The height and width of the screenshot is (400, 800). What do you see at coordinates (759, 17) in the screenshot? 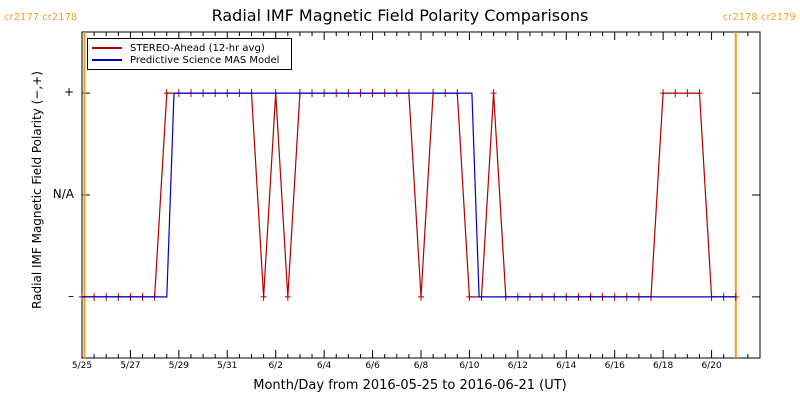
I see `carrington-label-right: cr2178 cr2179` at bounding box center [759, 17].